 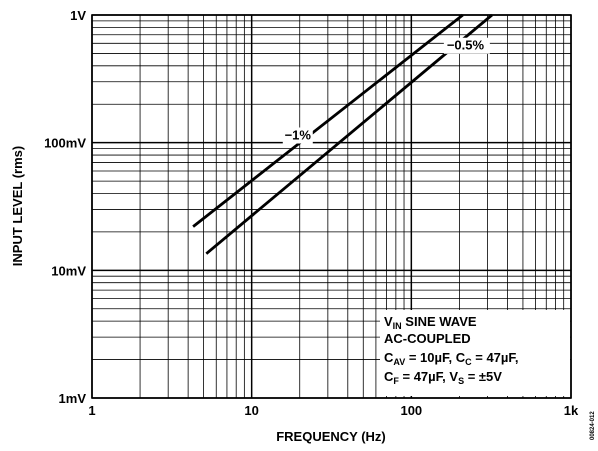 What do you see at coordinates (91, 410) in the screenshot?
I see `x-tick-label: 1` at bounding box center [91, 410].